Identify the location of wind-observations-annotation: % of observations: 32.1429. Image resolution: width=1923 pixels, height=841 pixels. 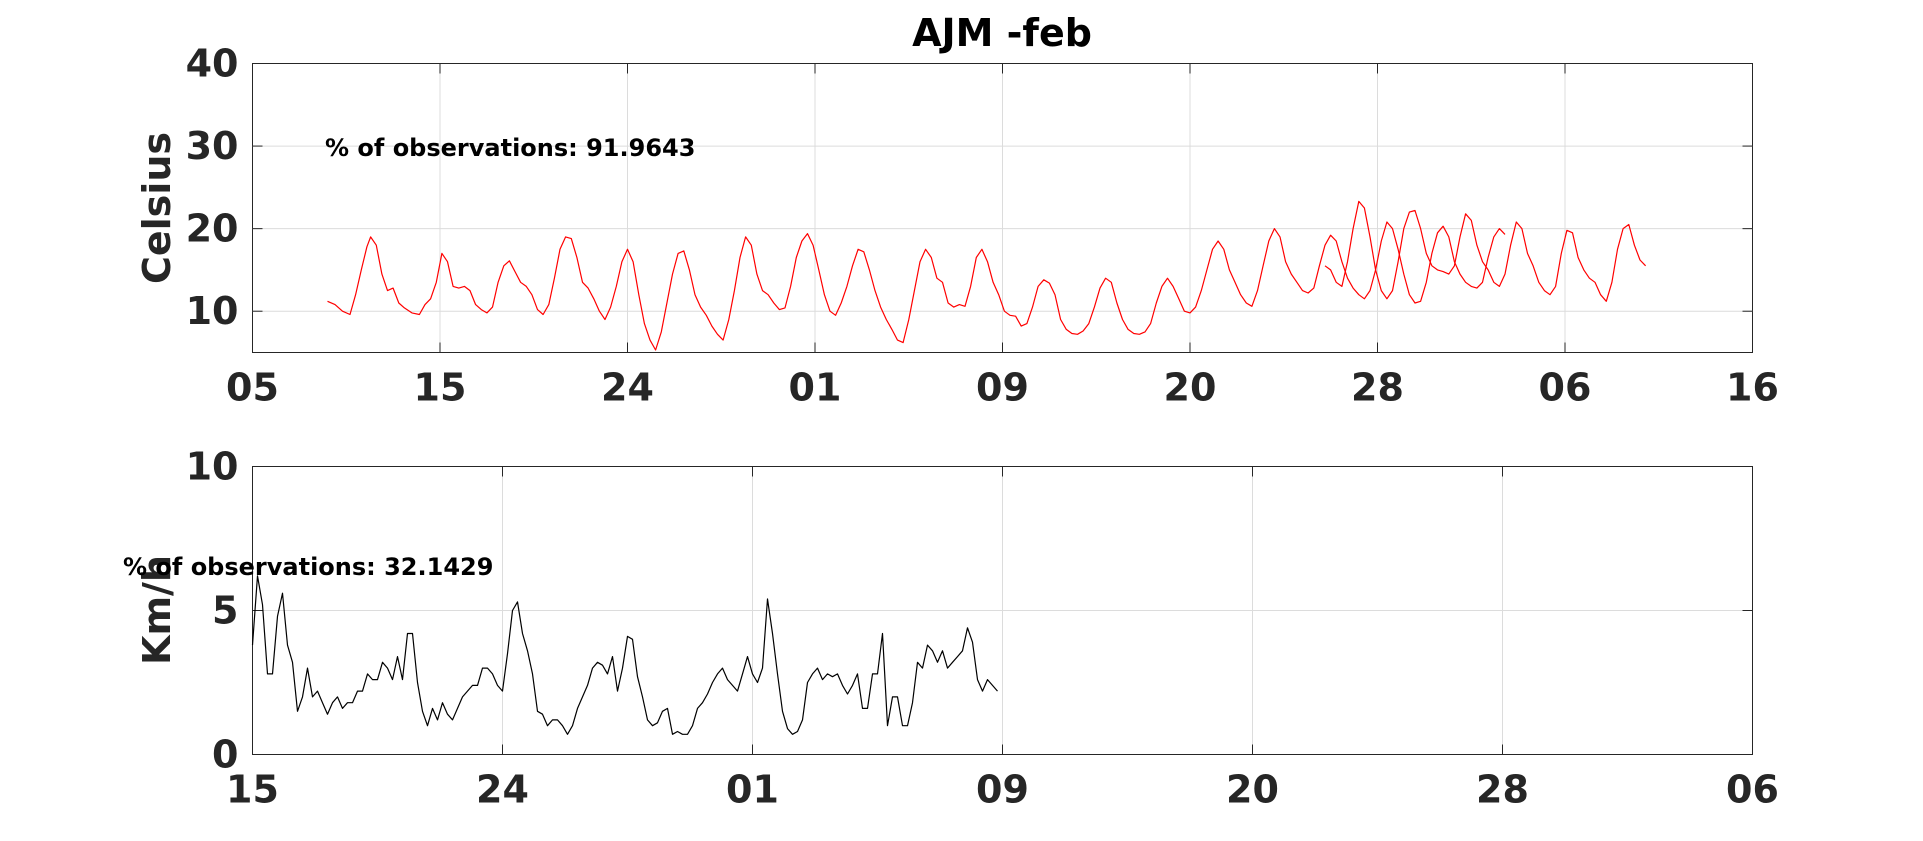
(308, 567).